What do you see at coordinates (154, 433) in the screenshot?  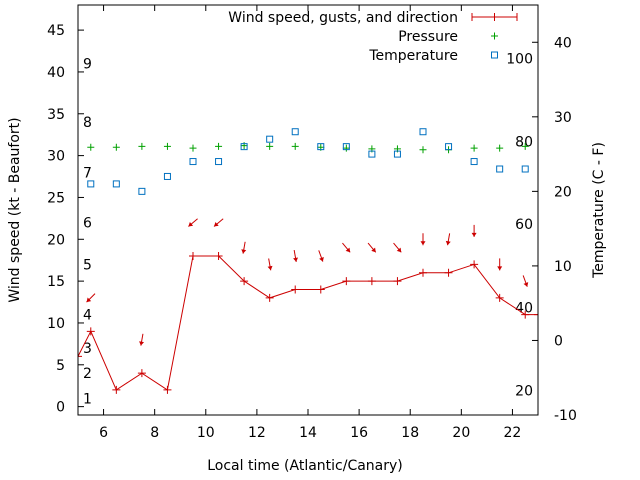 I see `x-tick-label: 8` at bounding box center [154, 433].